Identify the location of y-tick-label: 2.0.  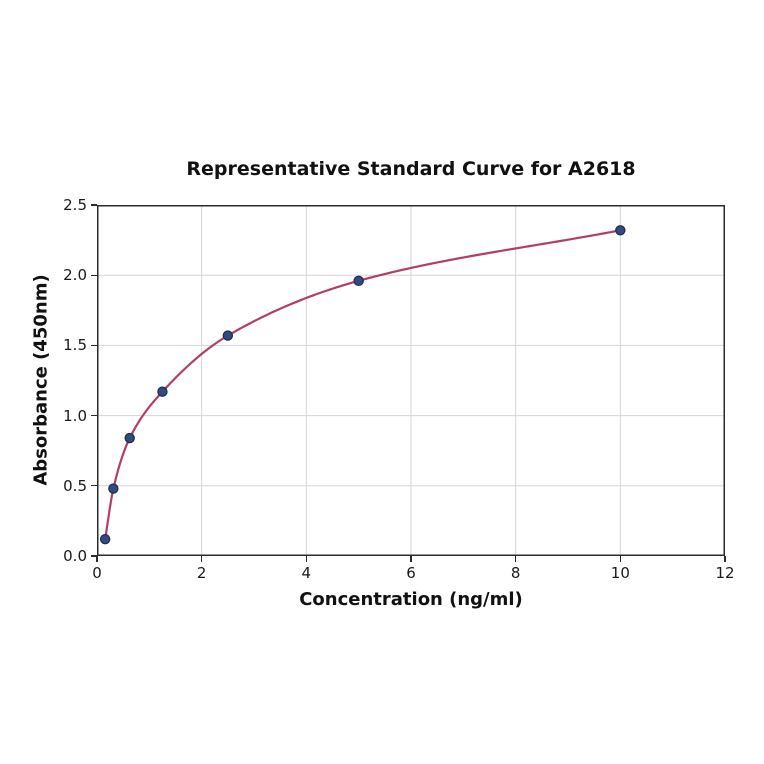
(75, 275).